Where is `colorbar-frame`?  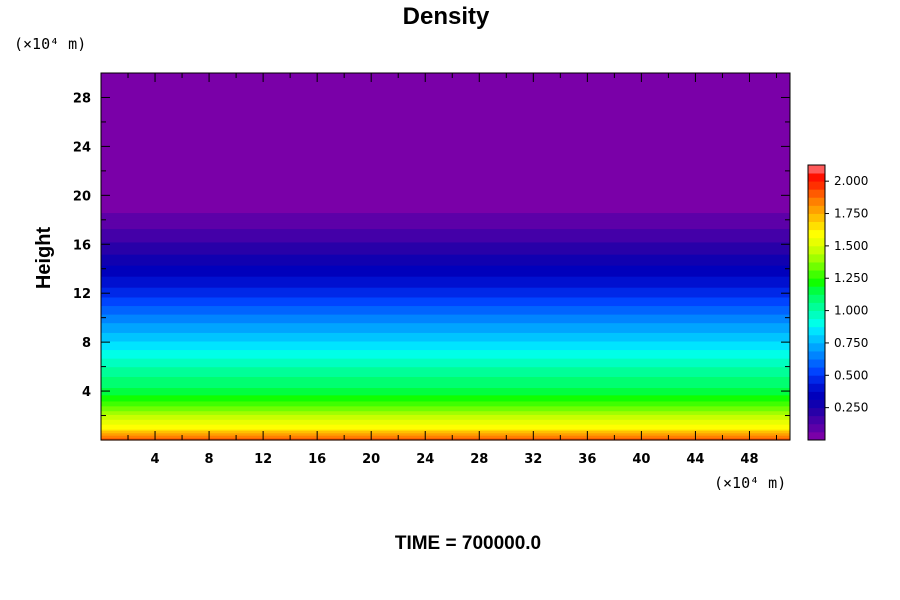
colorbar-frame is located at coordinates (816, 302).